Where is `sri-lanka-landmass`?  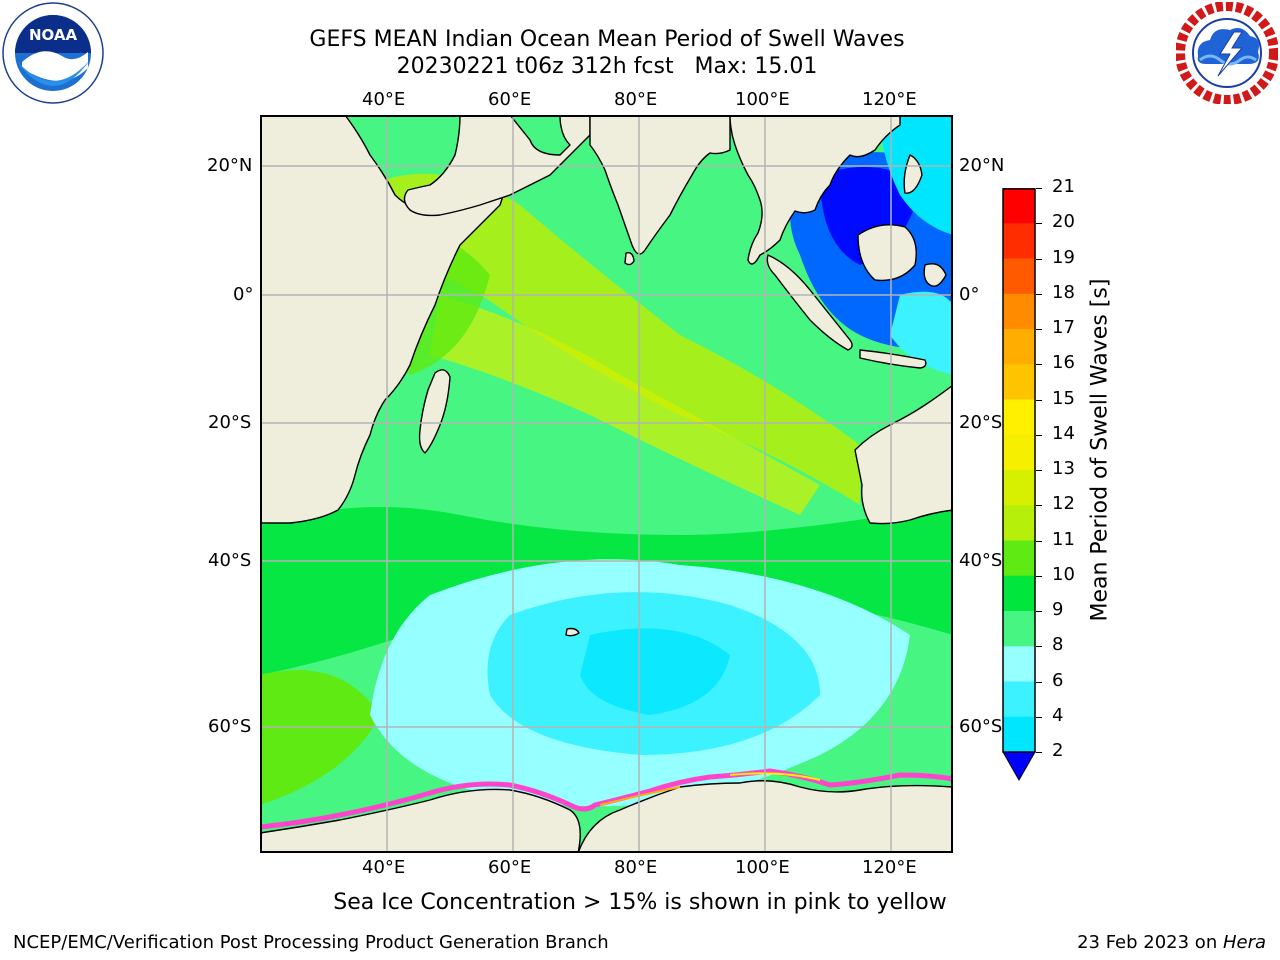 sri-lanka-landmass is located at coordinates (629, 258).